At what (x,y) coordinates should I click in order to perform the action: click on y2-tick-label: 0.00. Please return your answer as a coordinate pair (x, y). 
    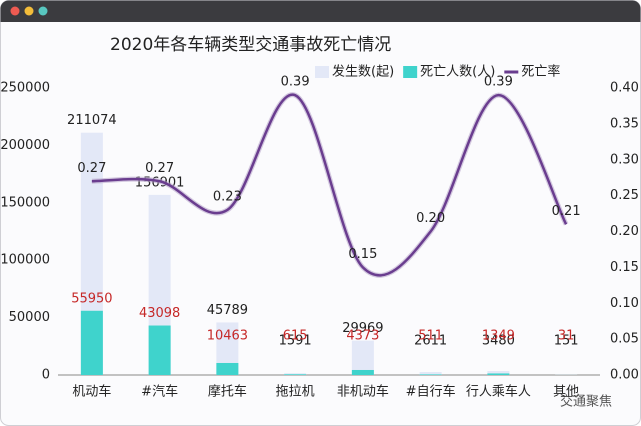
    Looking at the image, I should click on (624, 375).